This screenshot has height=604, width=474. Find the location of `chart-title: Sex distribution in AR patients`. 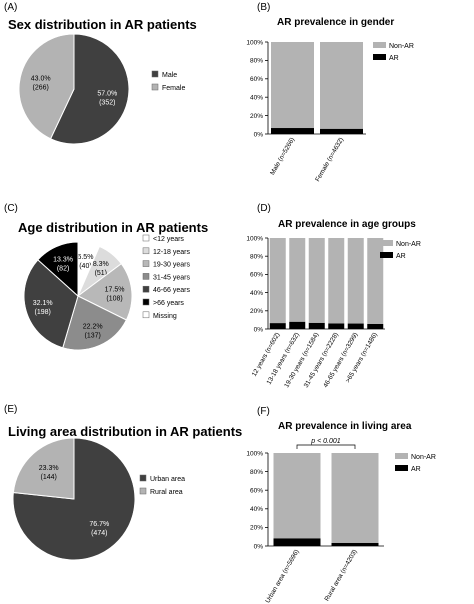

chart-title: Sex distribution in AR patients is located at coordinates (102, 24).